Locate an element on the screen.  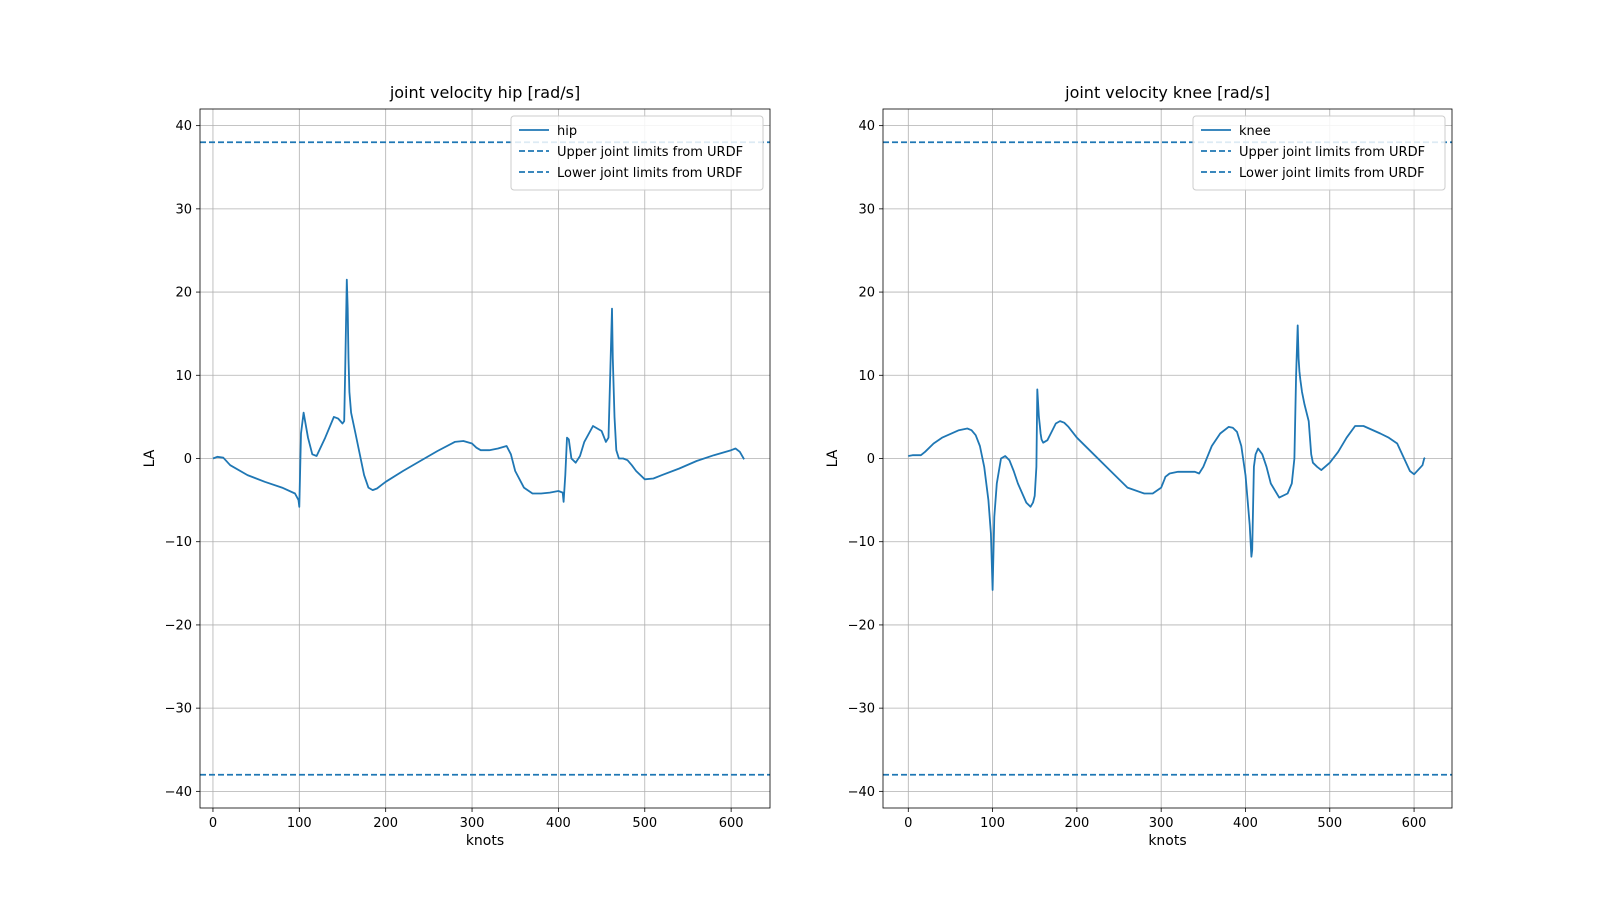
series-line-knee is located at coordinates (1167, 457).